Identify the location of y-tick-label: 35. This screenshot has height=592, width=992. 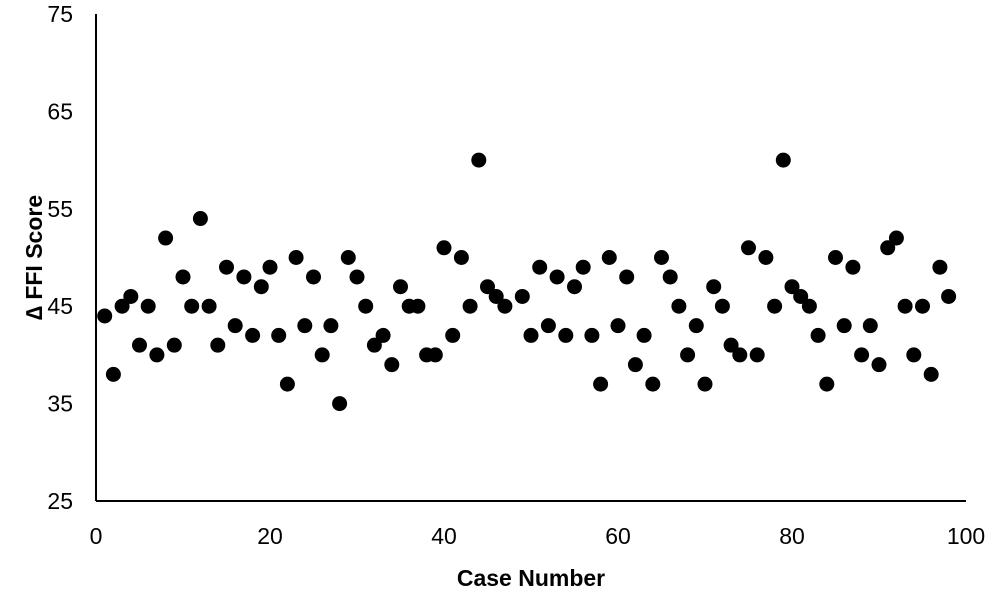
(60, 404).